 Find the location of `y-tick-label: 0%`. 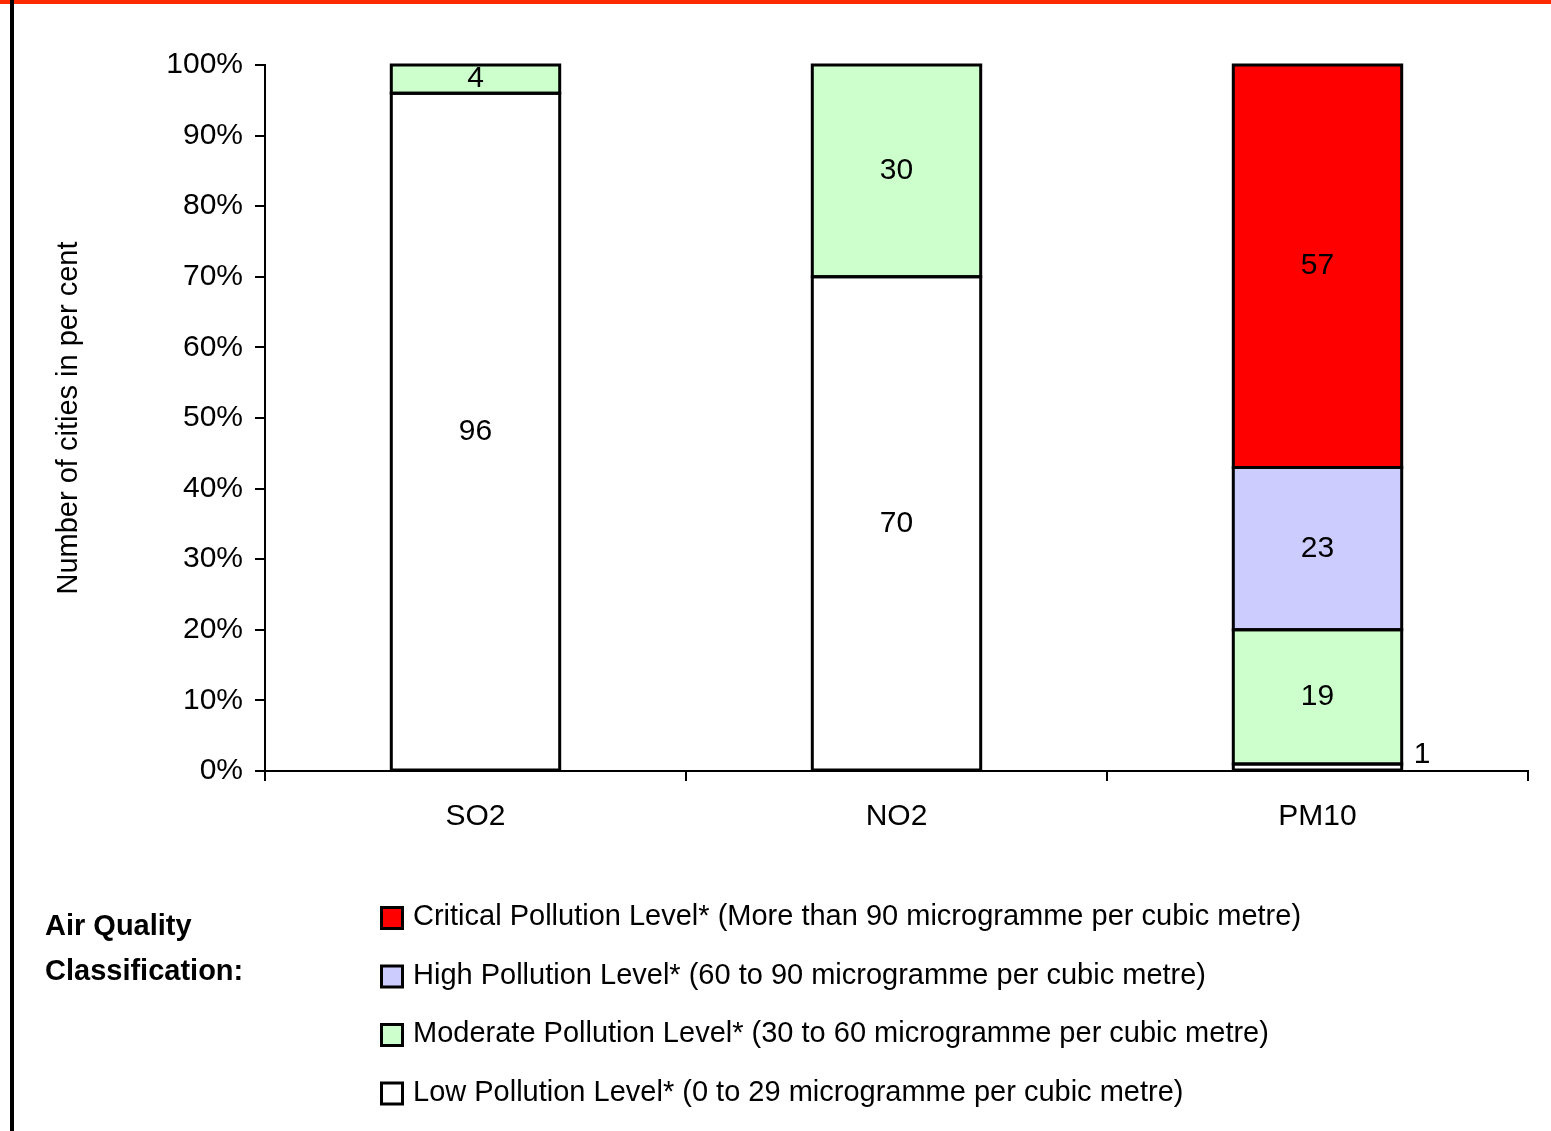

y-tick-label: 0% is located at coordinates (221, 769).